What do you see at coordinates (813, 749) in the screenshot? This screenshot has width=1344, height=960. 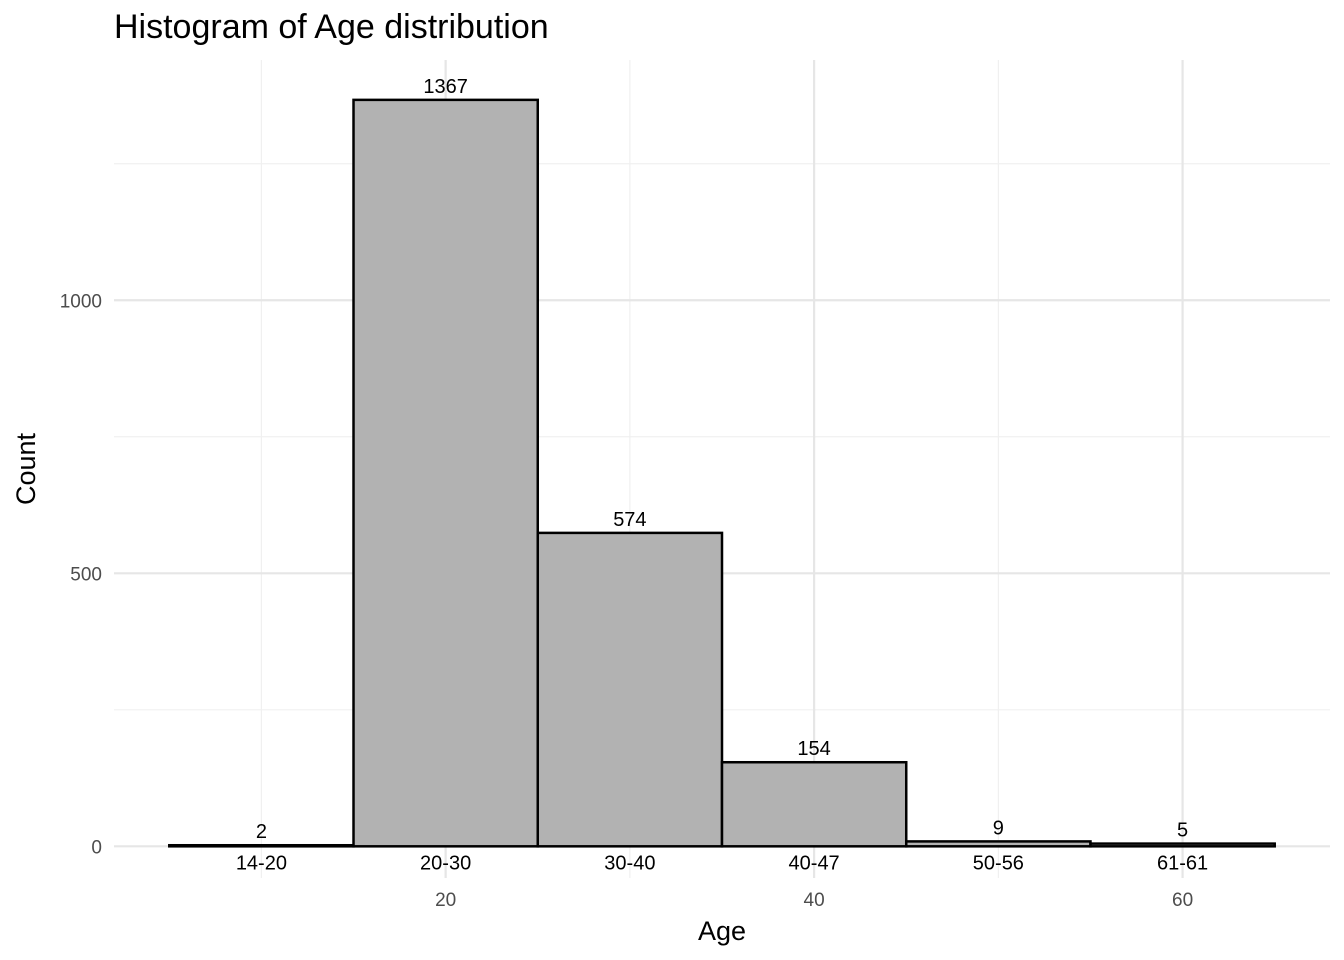 I see `bar-count-label: 154` at bounding box center [813, 749].